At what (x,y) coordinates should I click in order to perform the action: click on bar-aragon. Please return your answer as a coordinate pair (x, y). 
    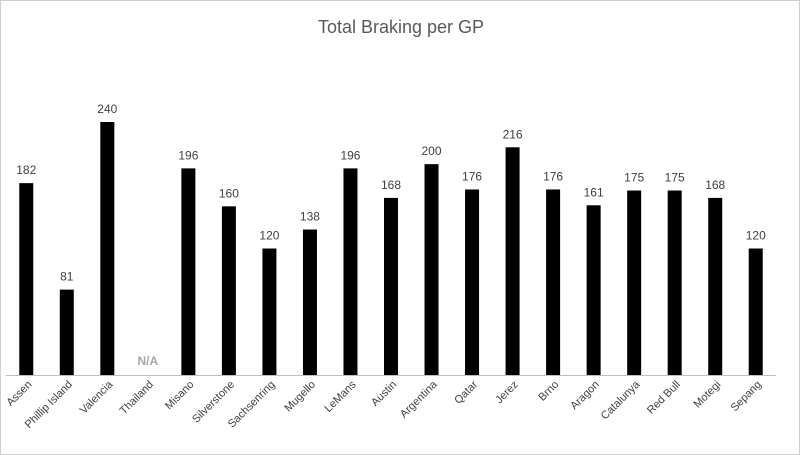
    Looking at the image, I should click on (593, 290).